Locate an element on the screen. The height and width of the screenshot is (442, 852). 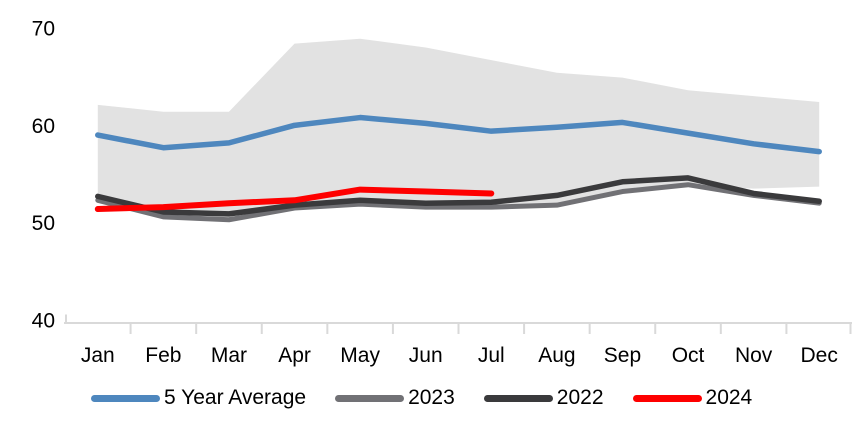
chart-legend: 5 Year Average 2023 2022 2024 is located at coordinates (421, 398).